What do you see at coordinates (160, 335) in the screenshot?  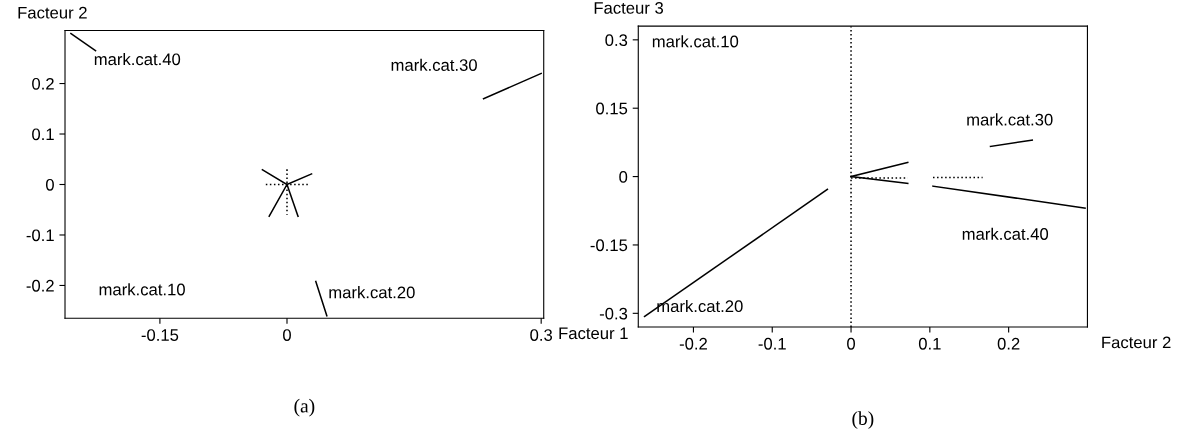 I see `x-tick-label: -0.15` at bounding box center [160, 335].